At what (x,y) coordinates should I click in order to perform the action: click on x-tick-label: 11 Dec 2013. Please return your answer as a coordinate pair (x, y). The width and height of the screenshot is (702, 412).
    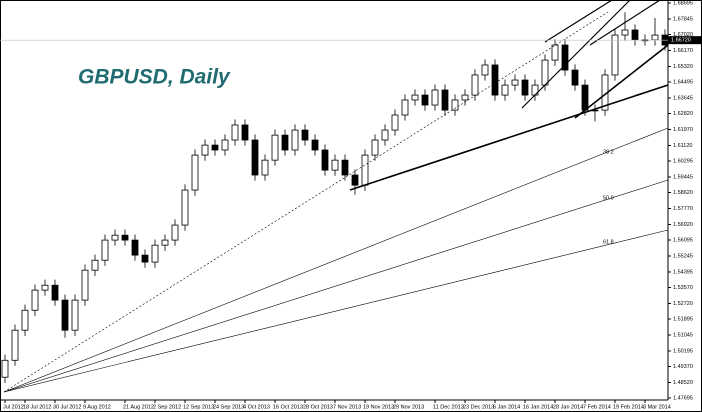
    Looking at the image, I should click on (448, 407).